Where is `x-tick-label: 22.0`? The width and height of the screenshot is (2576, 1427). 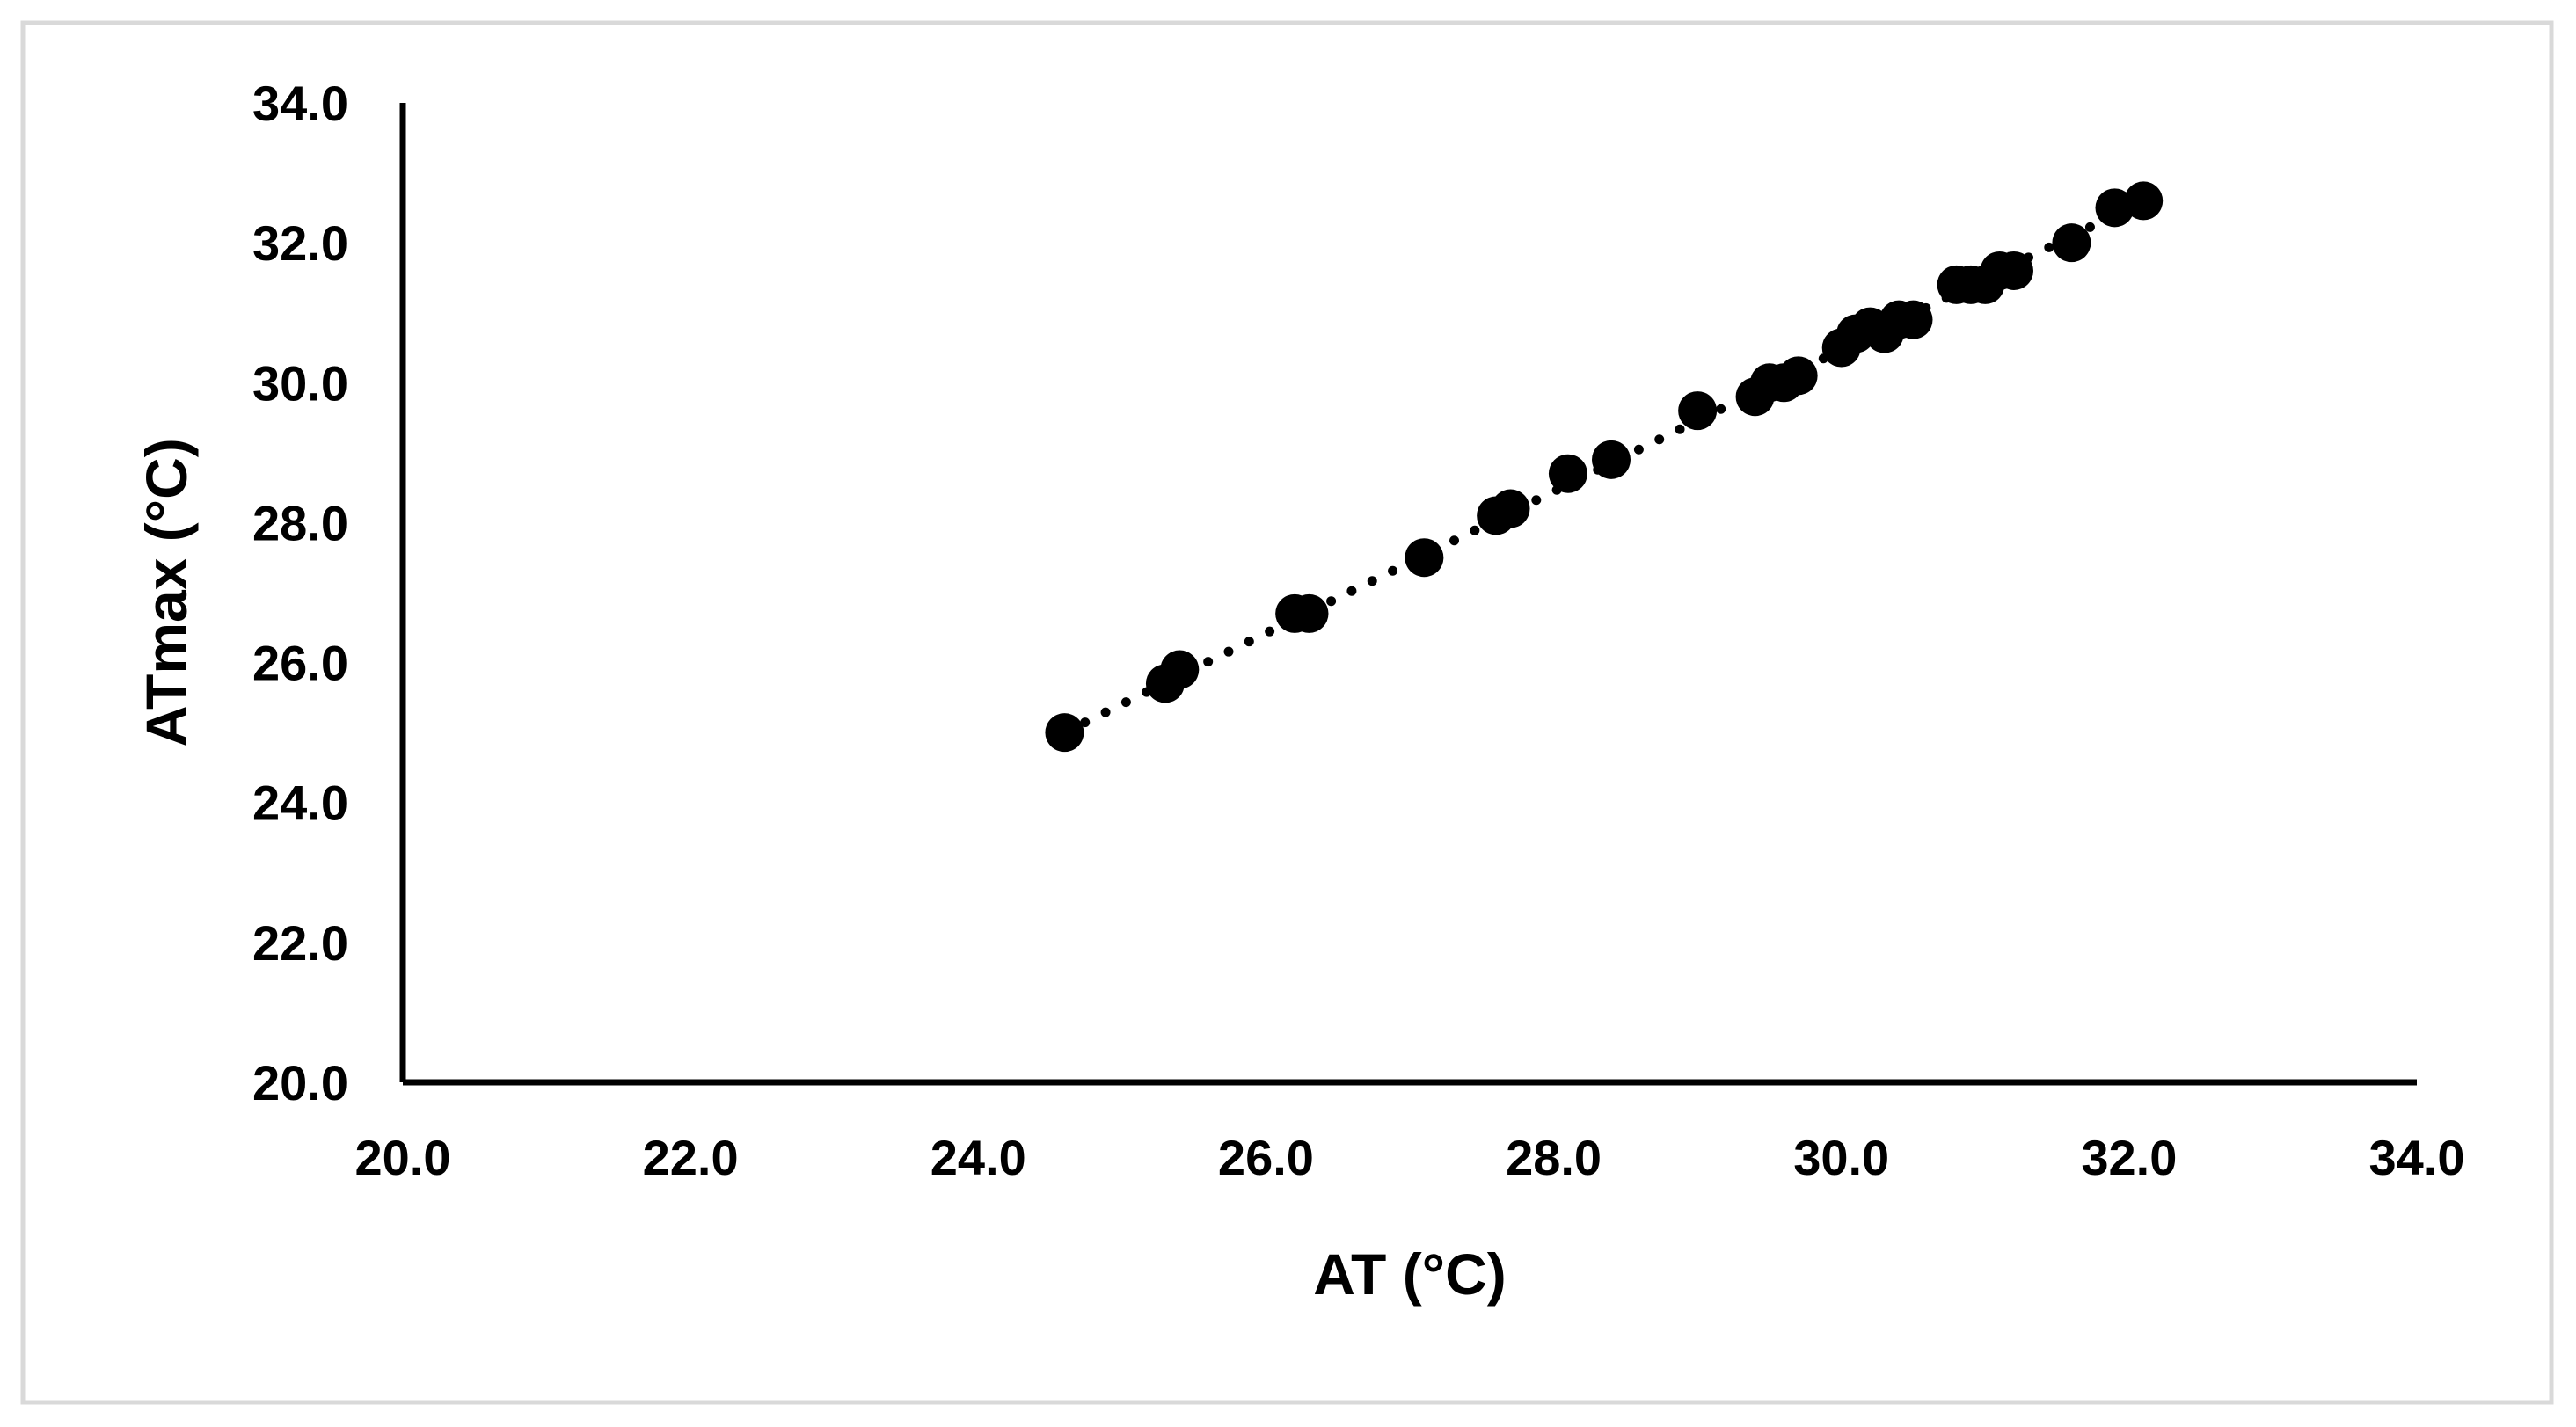 x-tick-label: 22.0 is located at coordinates (691, 1157).